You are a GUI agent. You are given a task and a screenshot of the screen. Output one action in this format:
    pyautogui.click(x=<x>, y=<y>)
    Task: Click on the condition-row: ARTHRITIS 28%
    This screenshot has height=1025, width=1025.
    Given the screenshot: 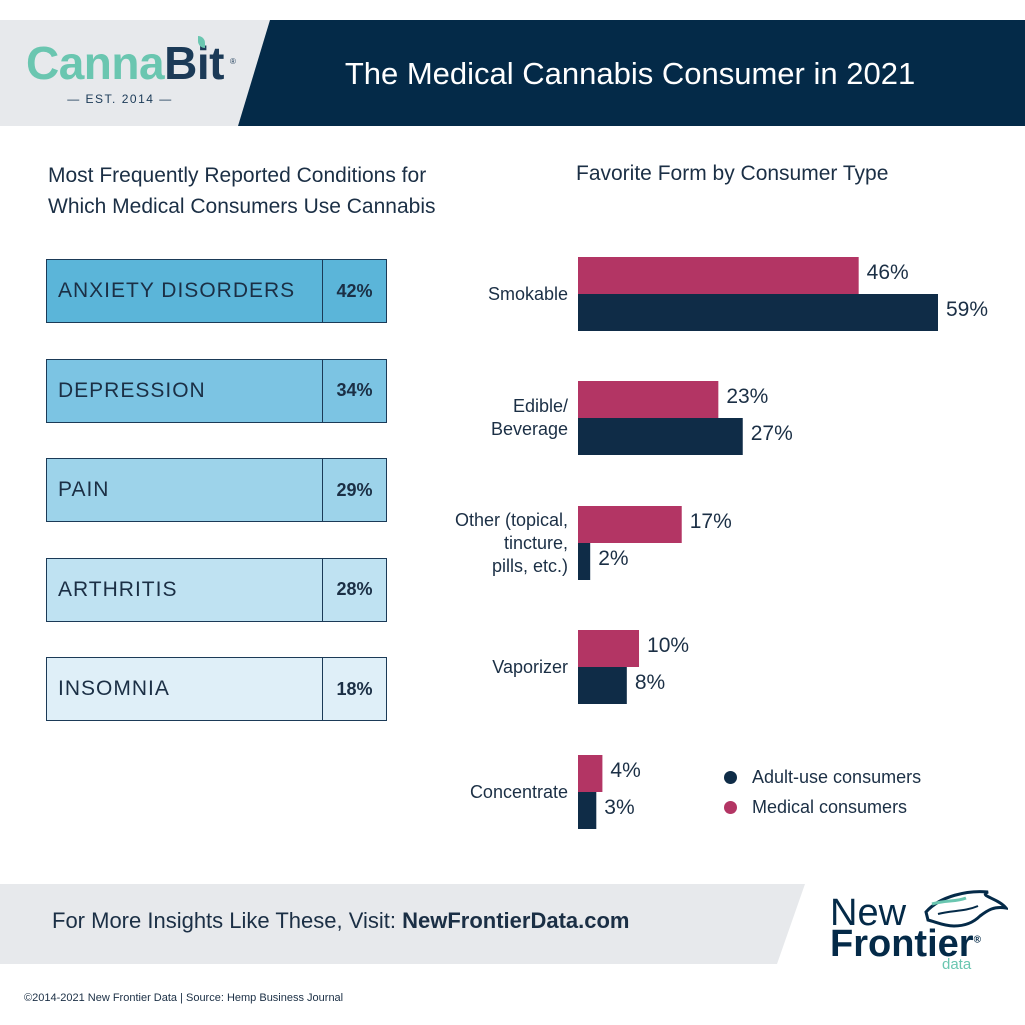 What is the action you would take?
    pyautogui.click(x=216, y=589)
    